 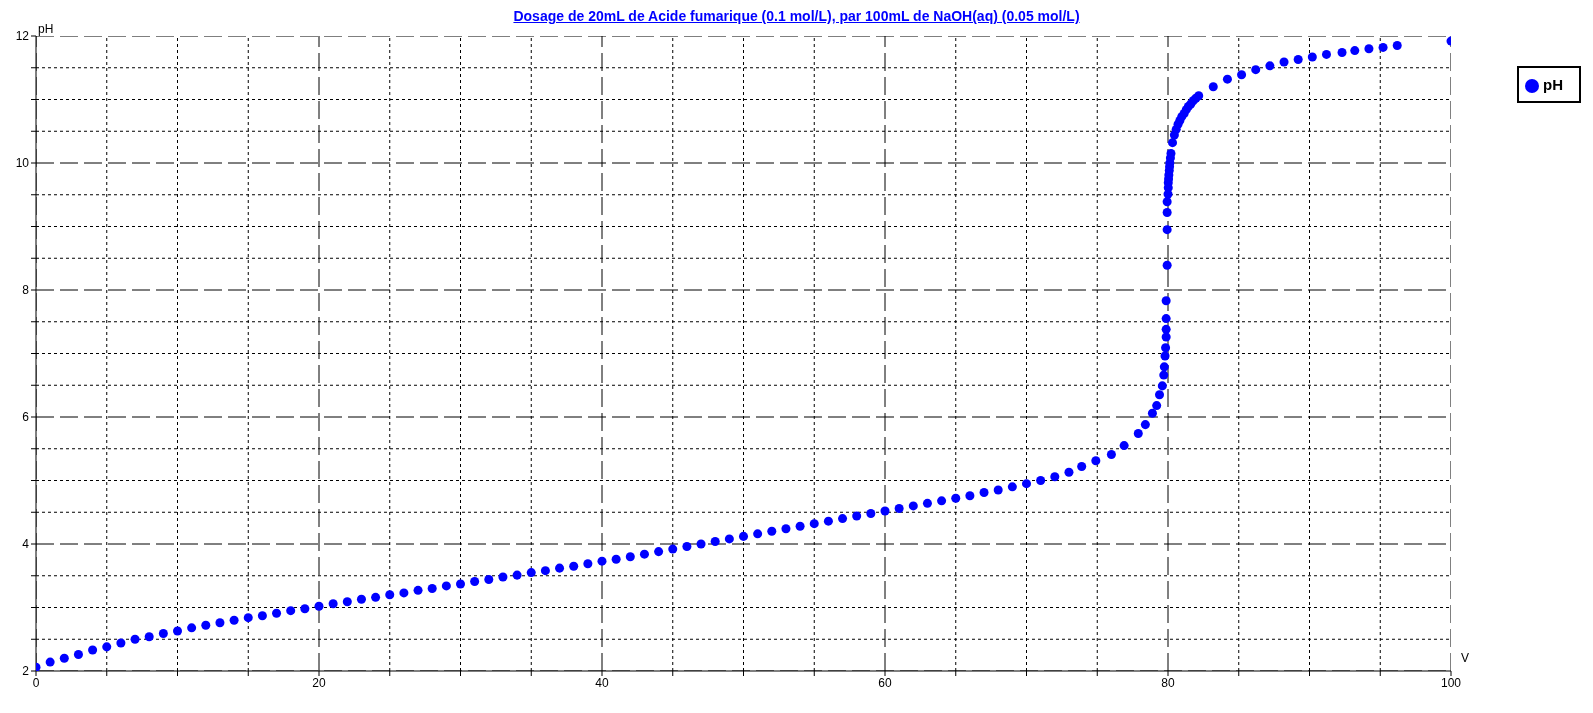 I want to click on y-tick-label: 8, so click(x=26, y=290).